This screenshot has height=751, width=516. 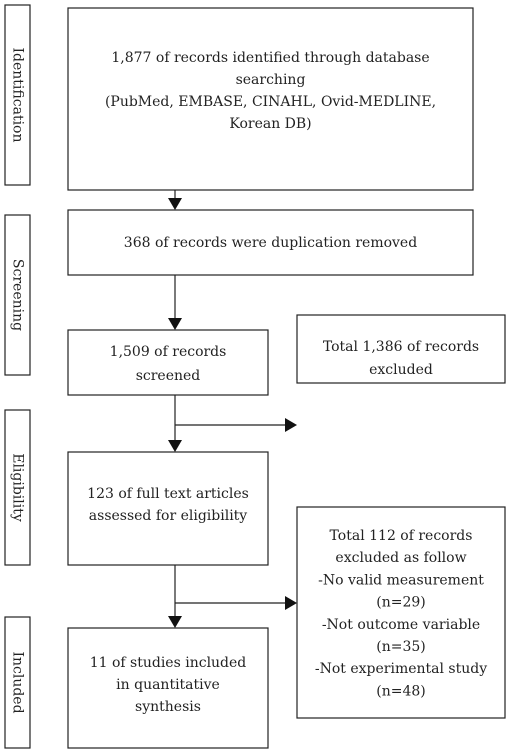 What do you see at coordinates (401, 370) in the screenshot?
I see `box-text: excluded` at bounding box center [401, 370].